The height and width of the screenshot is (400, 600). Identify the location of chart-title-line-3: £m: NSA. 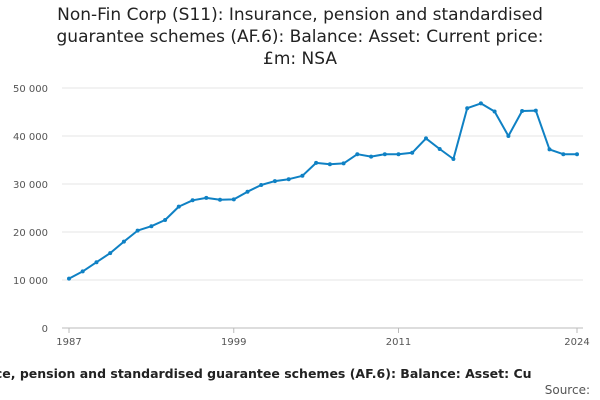
(300, 59).